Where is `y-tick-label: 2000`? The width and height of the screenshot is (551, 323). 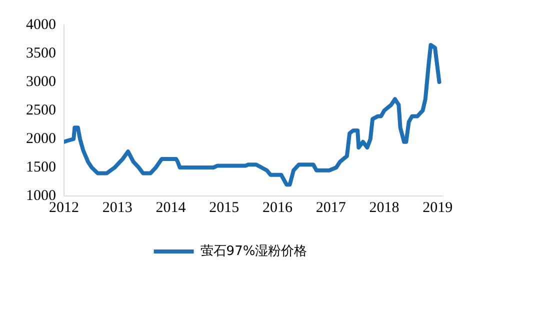
y-tick-label: 2000 is located at coordinates (41, 138).